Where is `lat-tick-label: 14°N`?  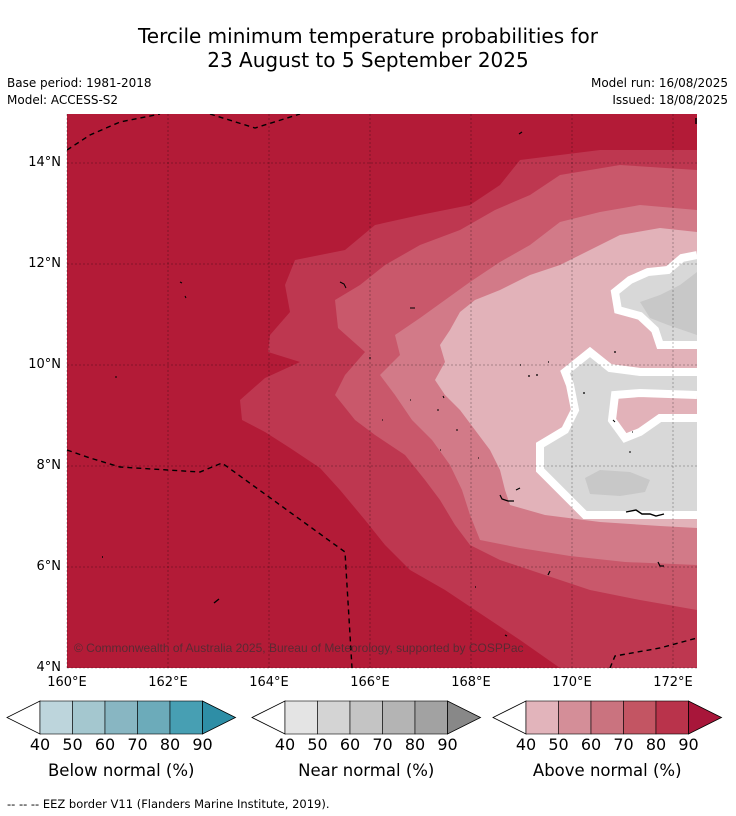
lat-tick-label: 14°N is located at coordinates (44, 162).